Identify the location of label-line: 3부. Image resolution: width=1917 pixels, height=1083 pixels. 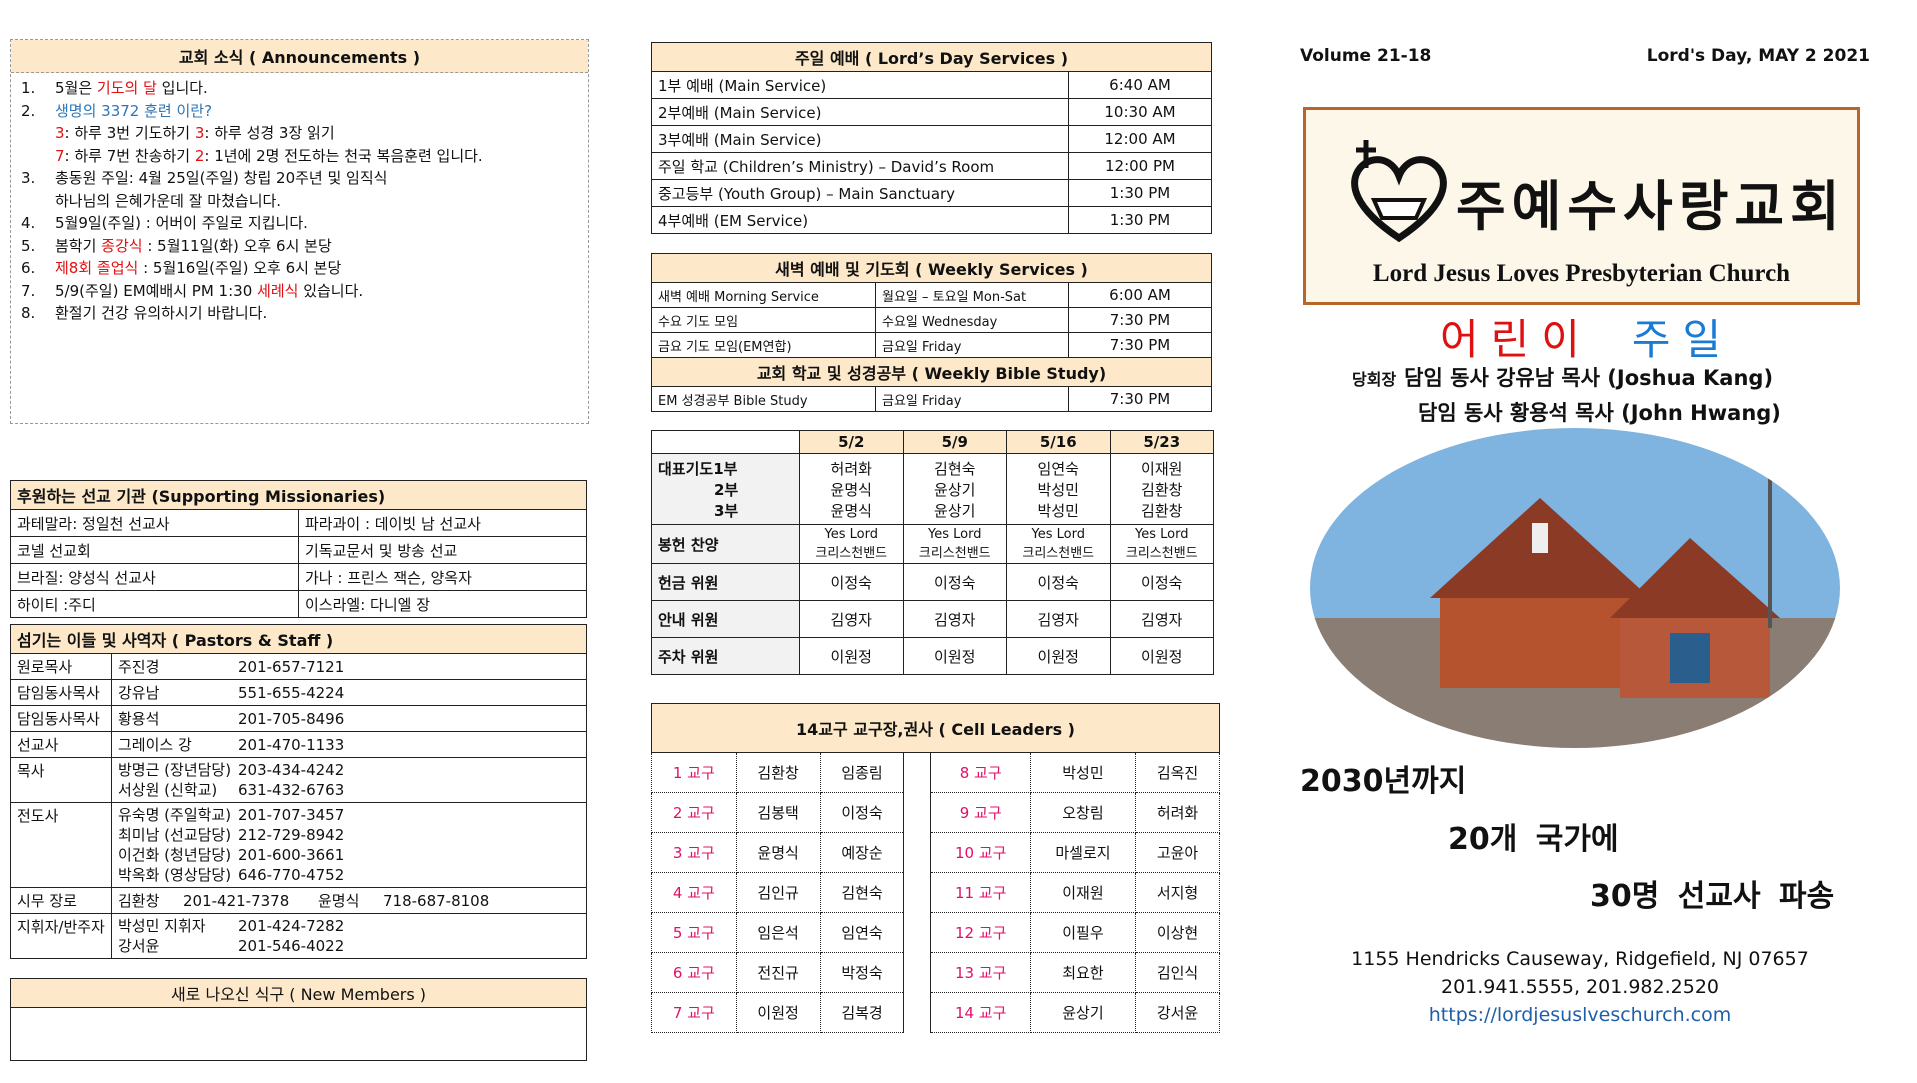
(726, 510).